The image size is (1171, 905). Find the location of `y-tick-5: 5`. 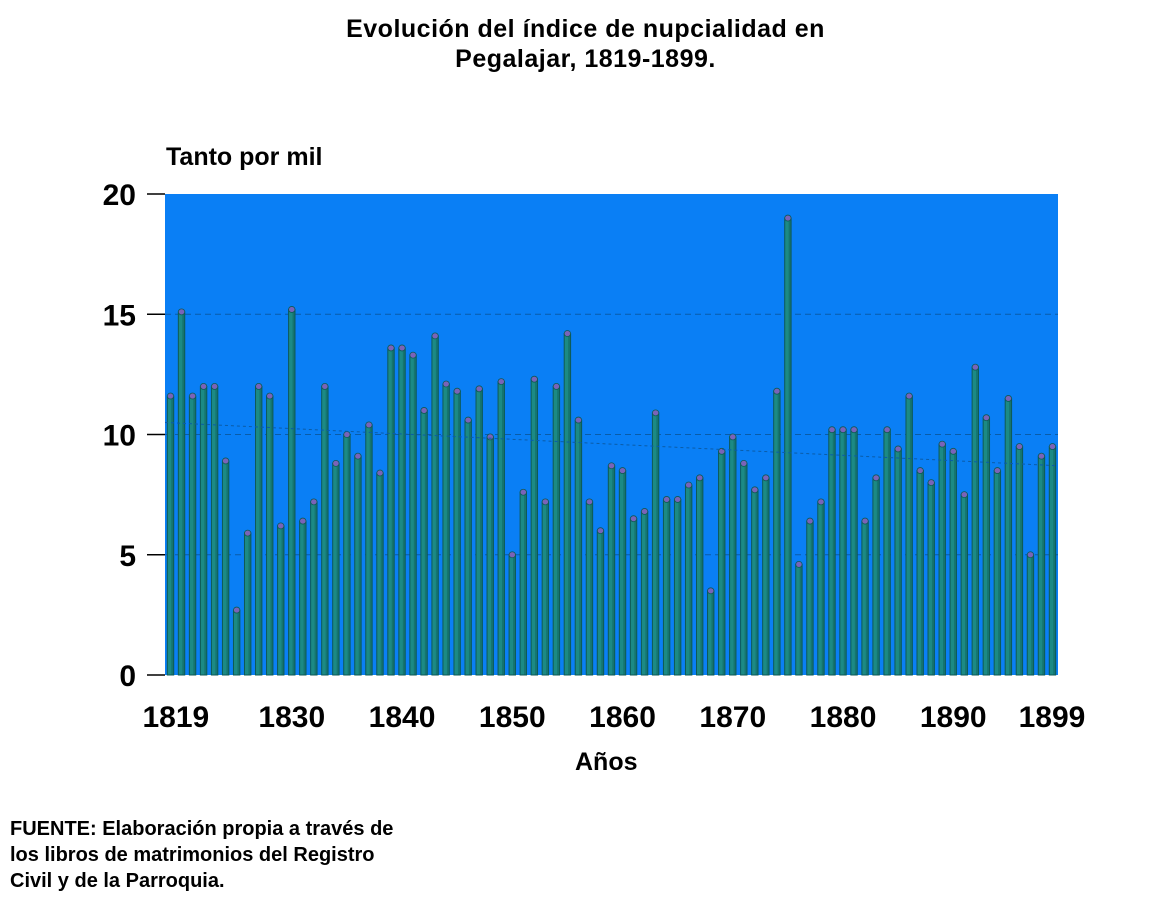

y-tick-5: 5 is located at coordinates (127, 556).